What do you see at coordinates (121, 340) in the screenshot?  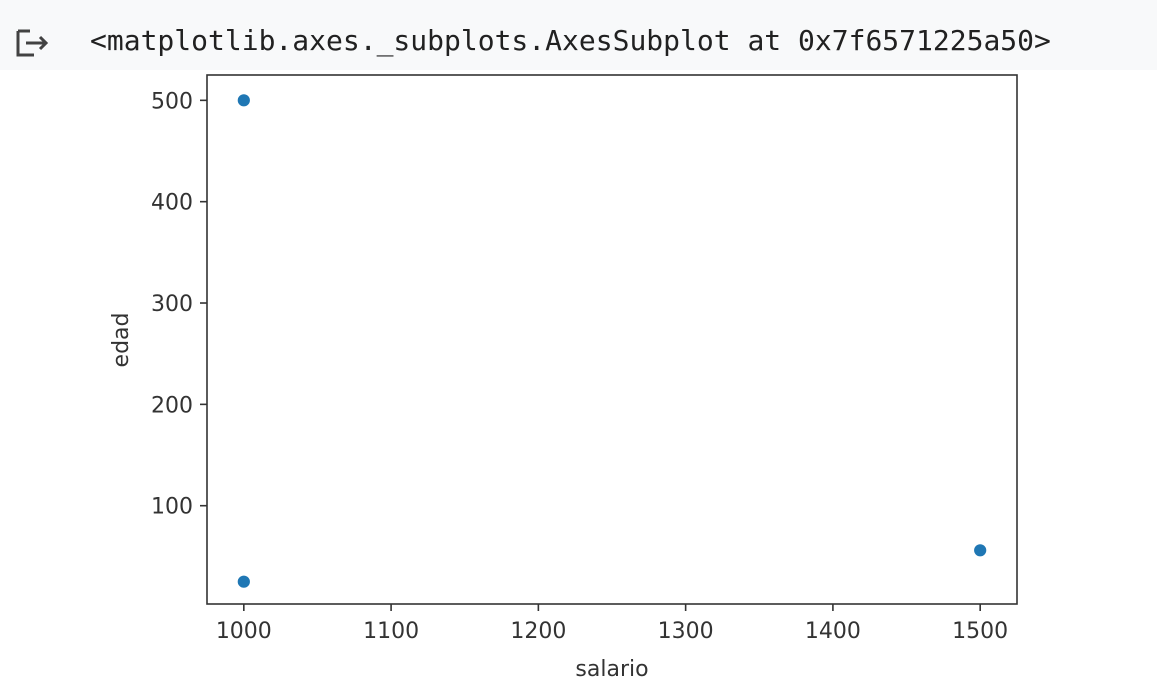 I see `y-axis-label: edad` at bounding box center [121, 340].